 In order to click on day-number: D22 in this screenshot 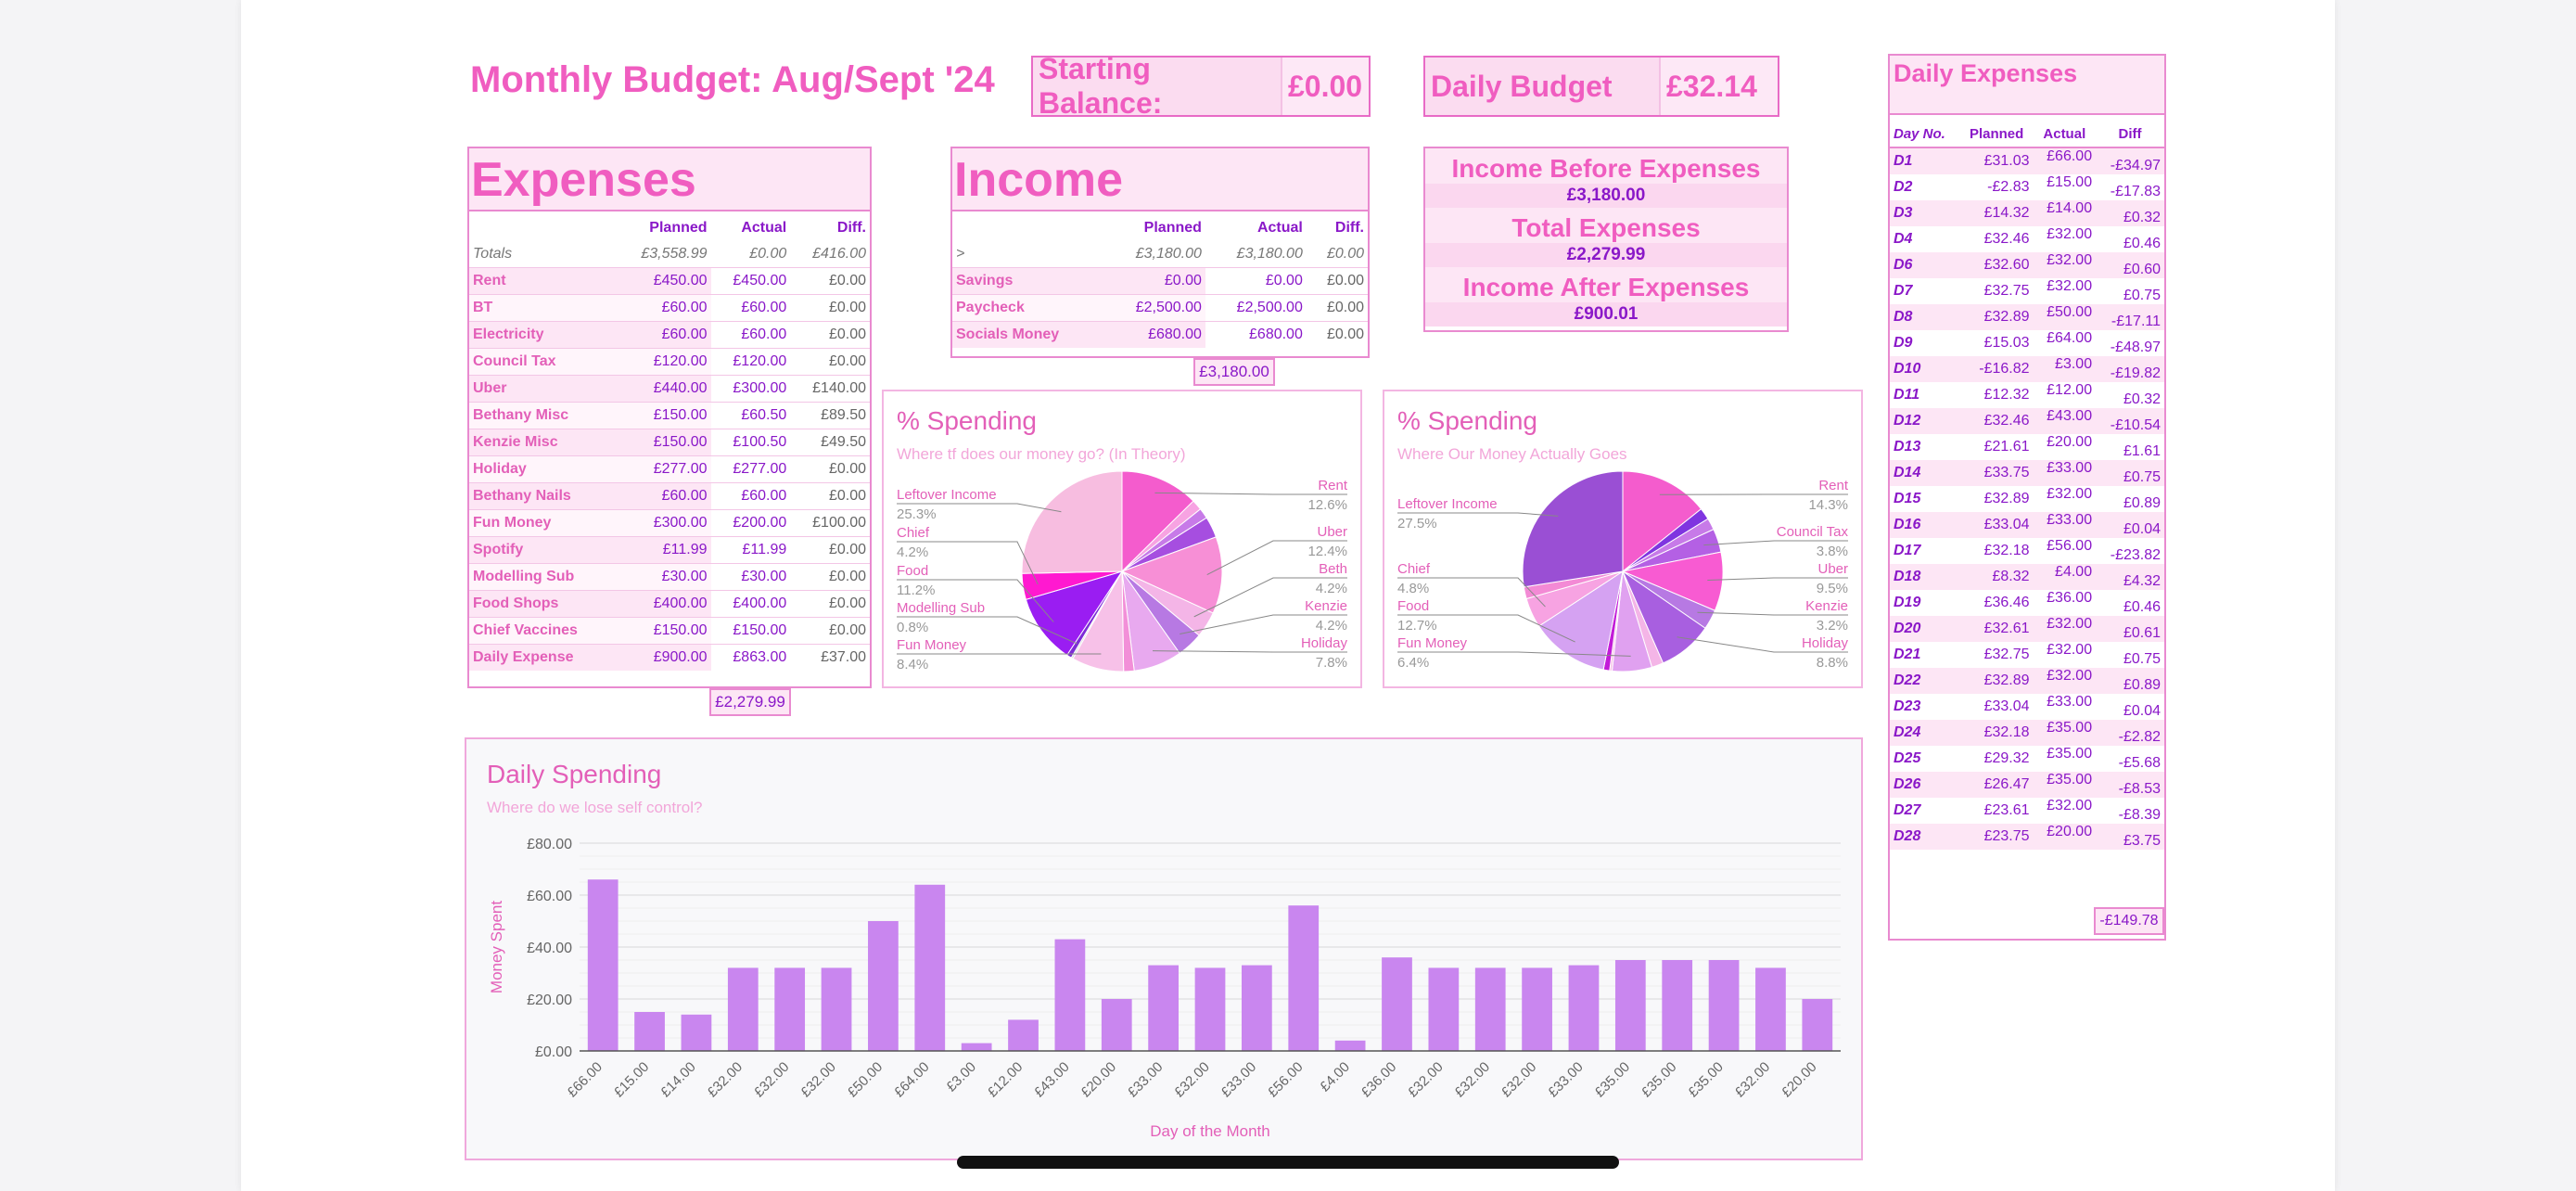, I will do `click(1925, 681)`.